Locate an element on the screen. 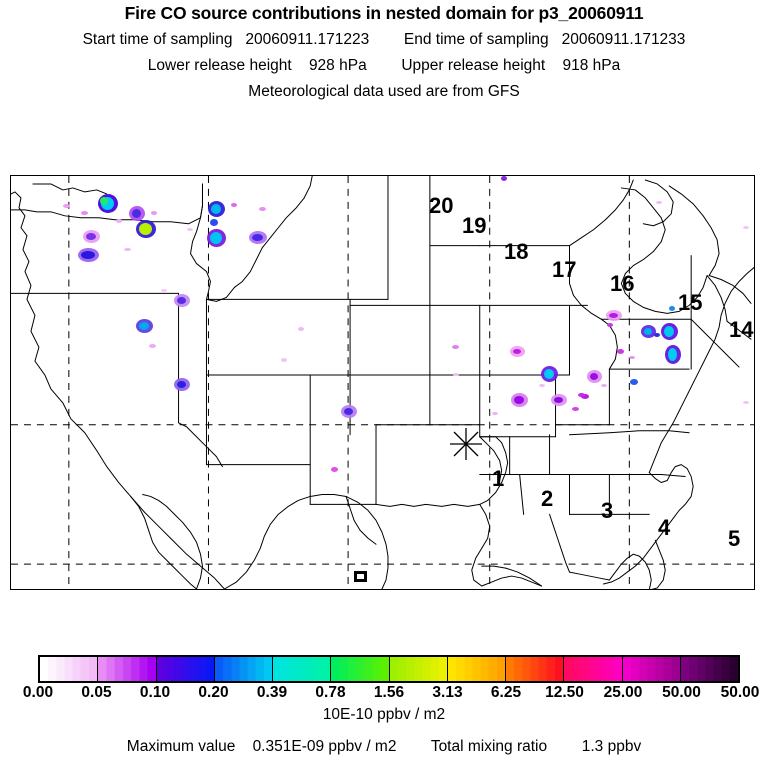 The image size is (768, 768). release-point-star-icon is located at coordinates (466, 444).